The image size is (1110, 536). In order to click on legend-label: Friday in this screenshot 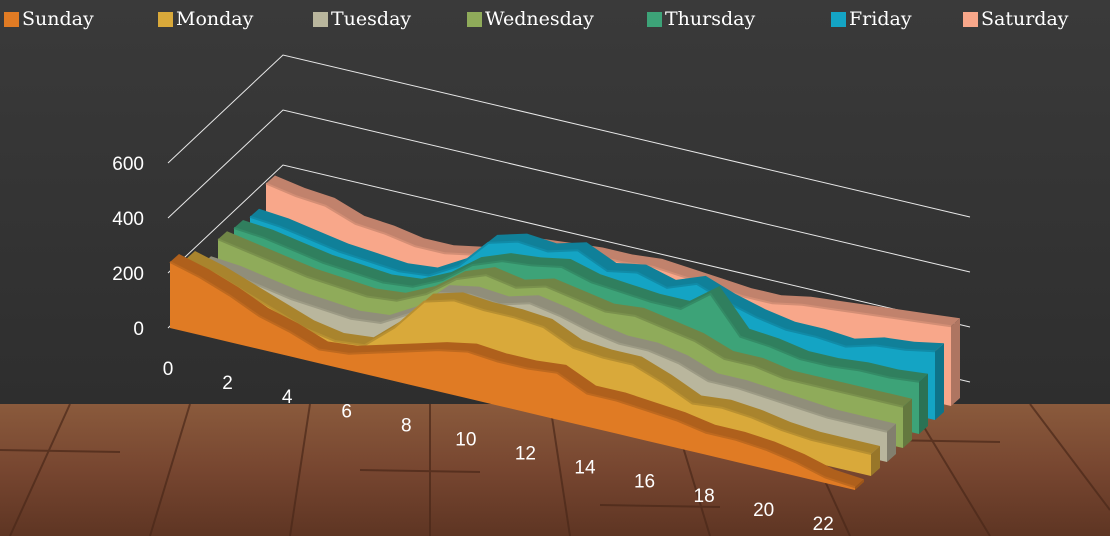, I will do `click(880, 19)`.